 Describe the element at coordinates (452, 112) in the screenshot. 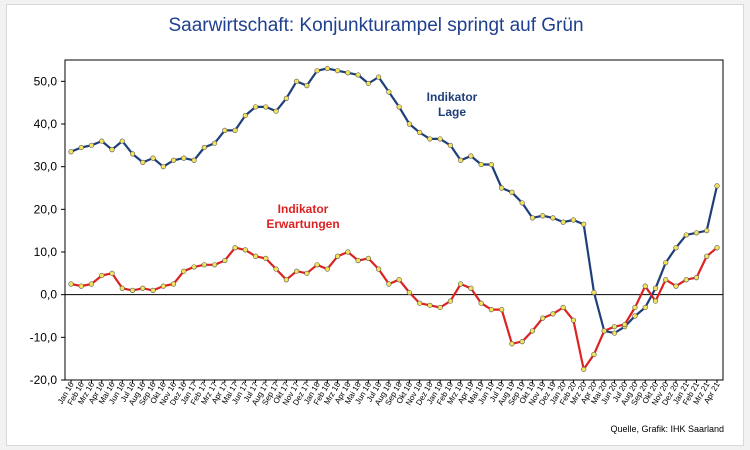

I see `series-label-lage: Lage` at that location.